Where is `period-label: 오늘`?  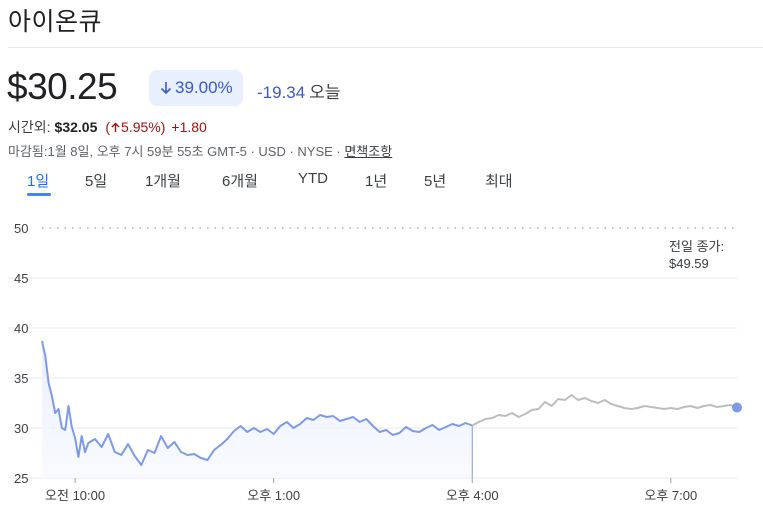 period-label: 오늘 is located at coordinates (325, 92).